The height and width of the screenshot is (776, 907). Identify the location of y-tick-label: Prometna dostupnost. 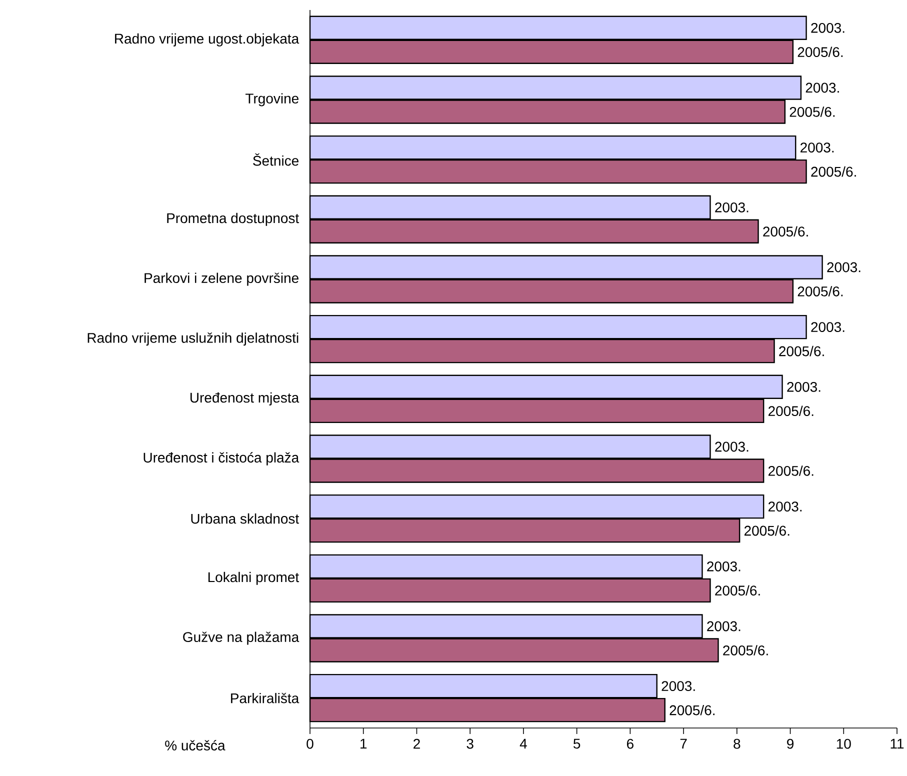
(233, 219).